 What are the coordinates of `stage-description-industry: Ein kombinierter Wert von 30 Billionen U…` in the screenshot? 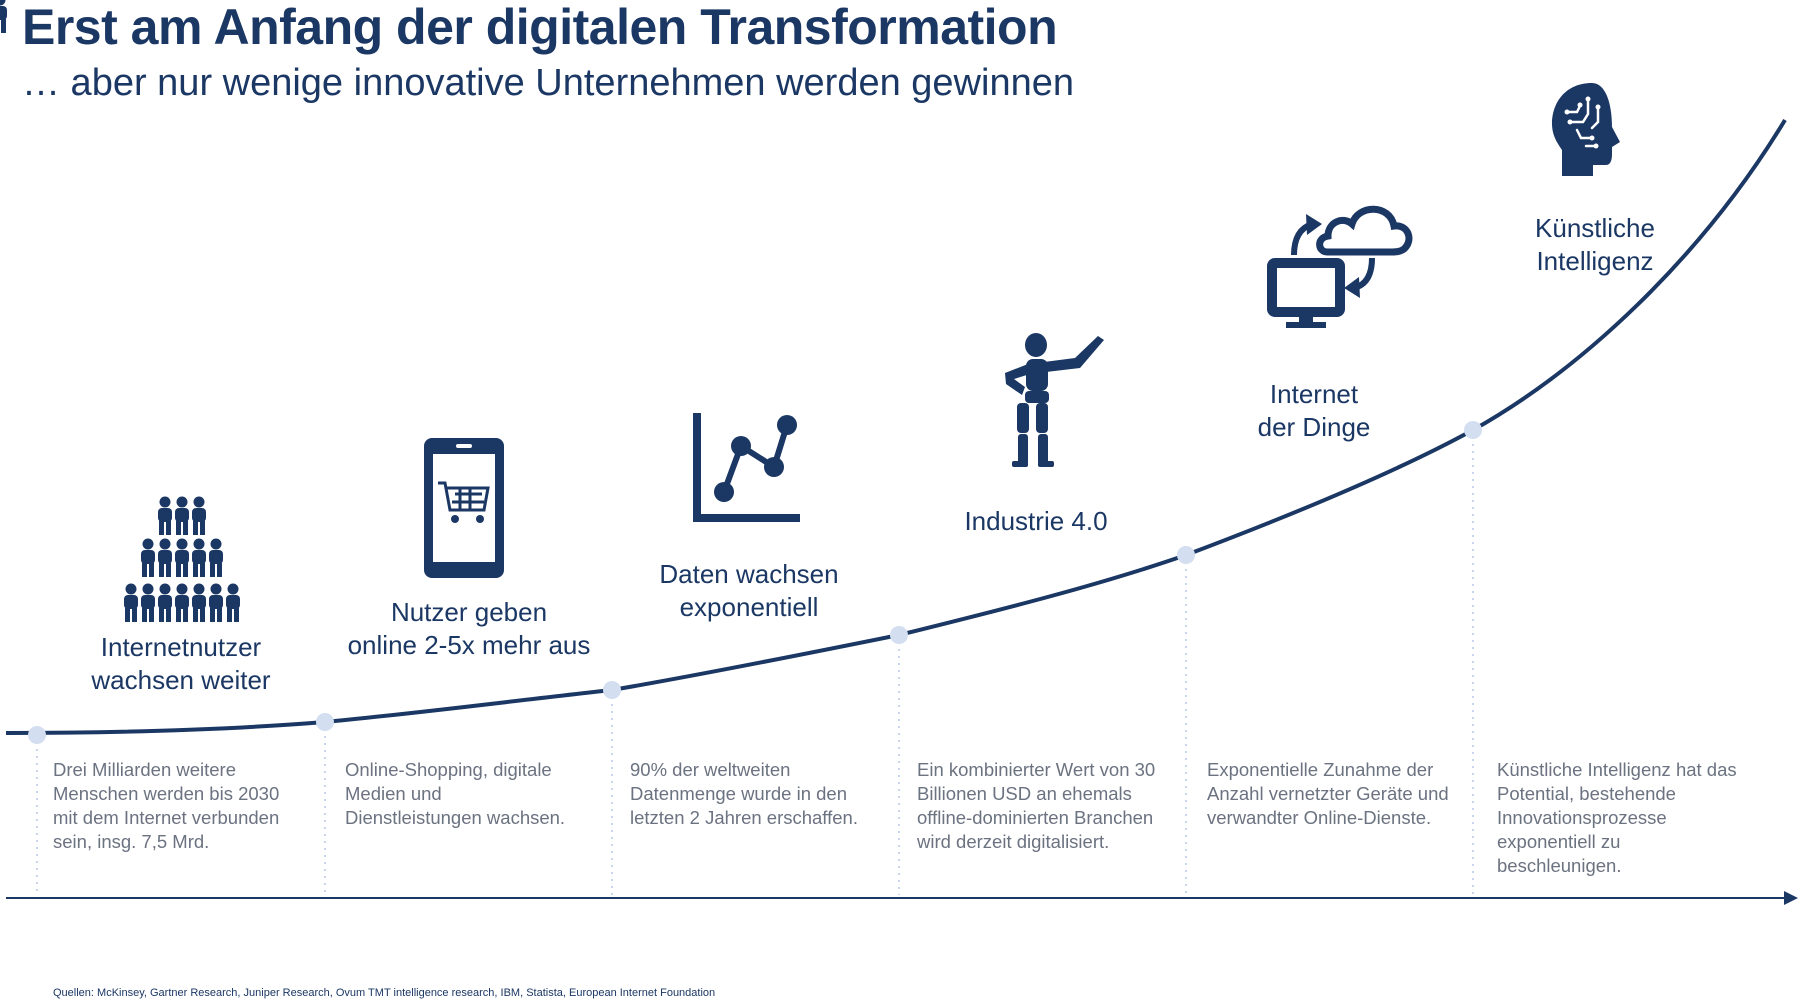 It's located at (1036, 805).